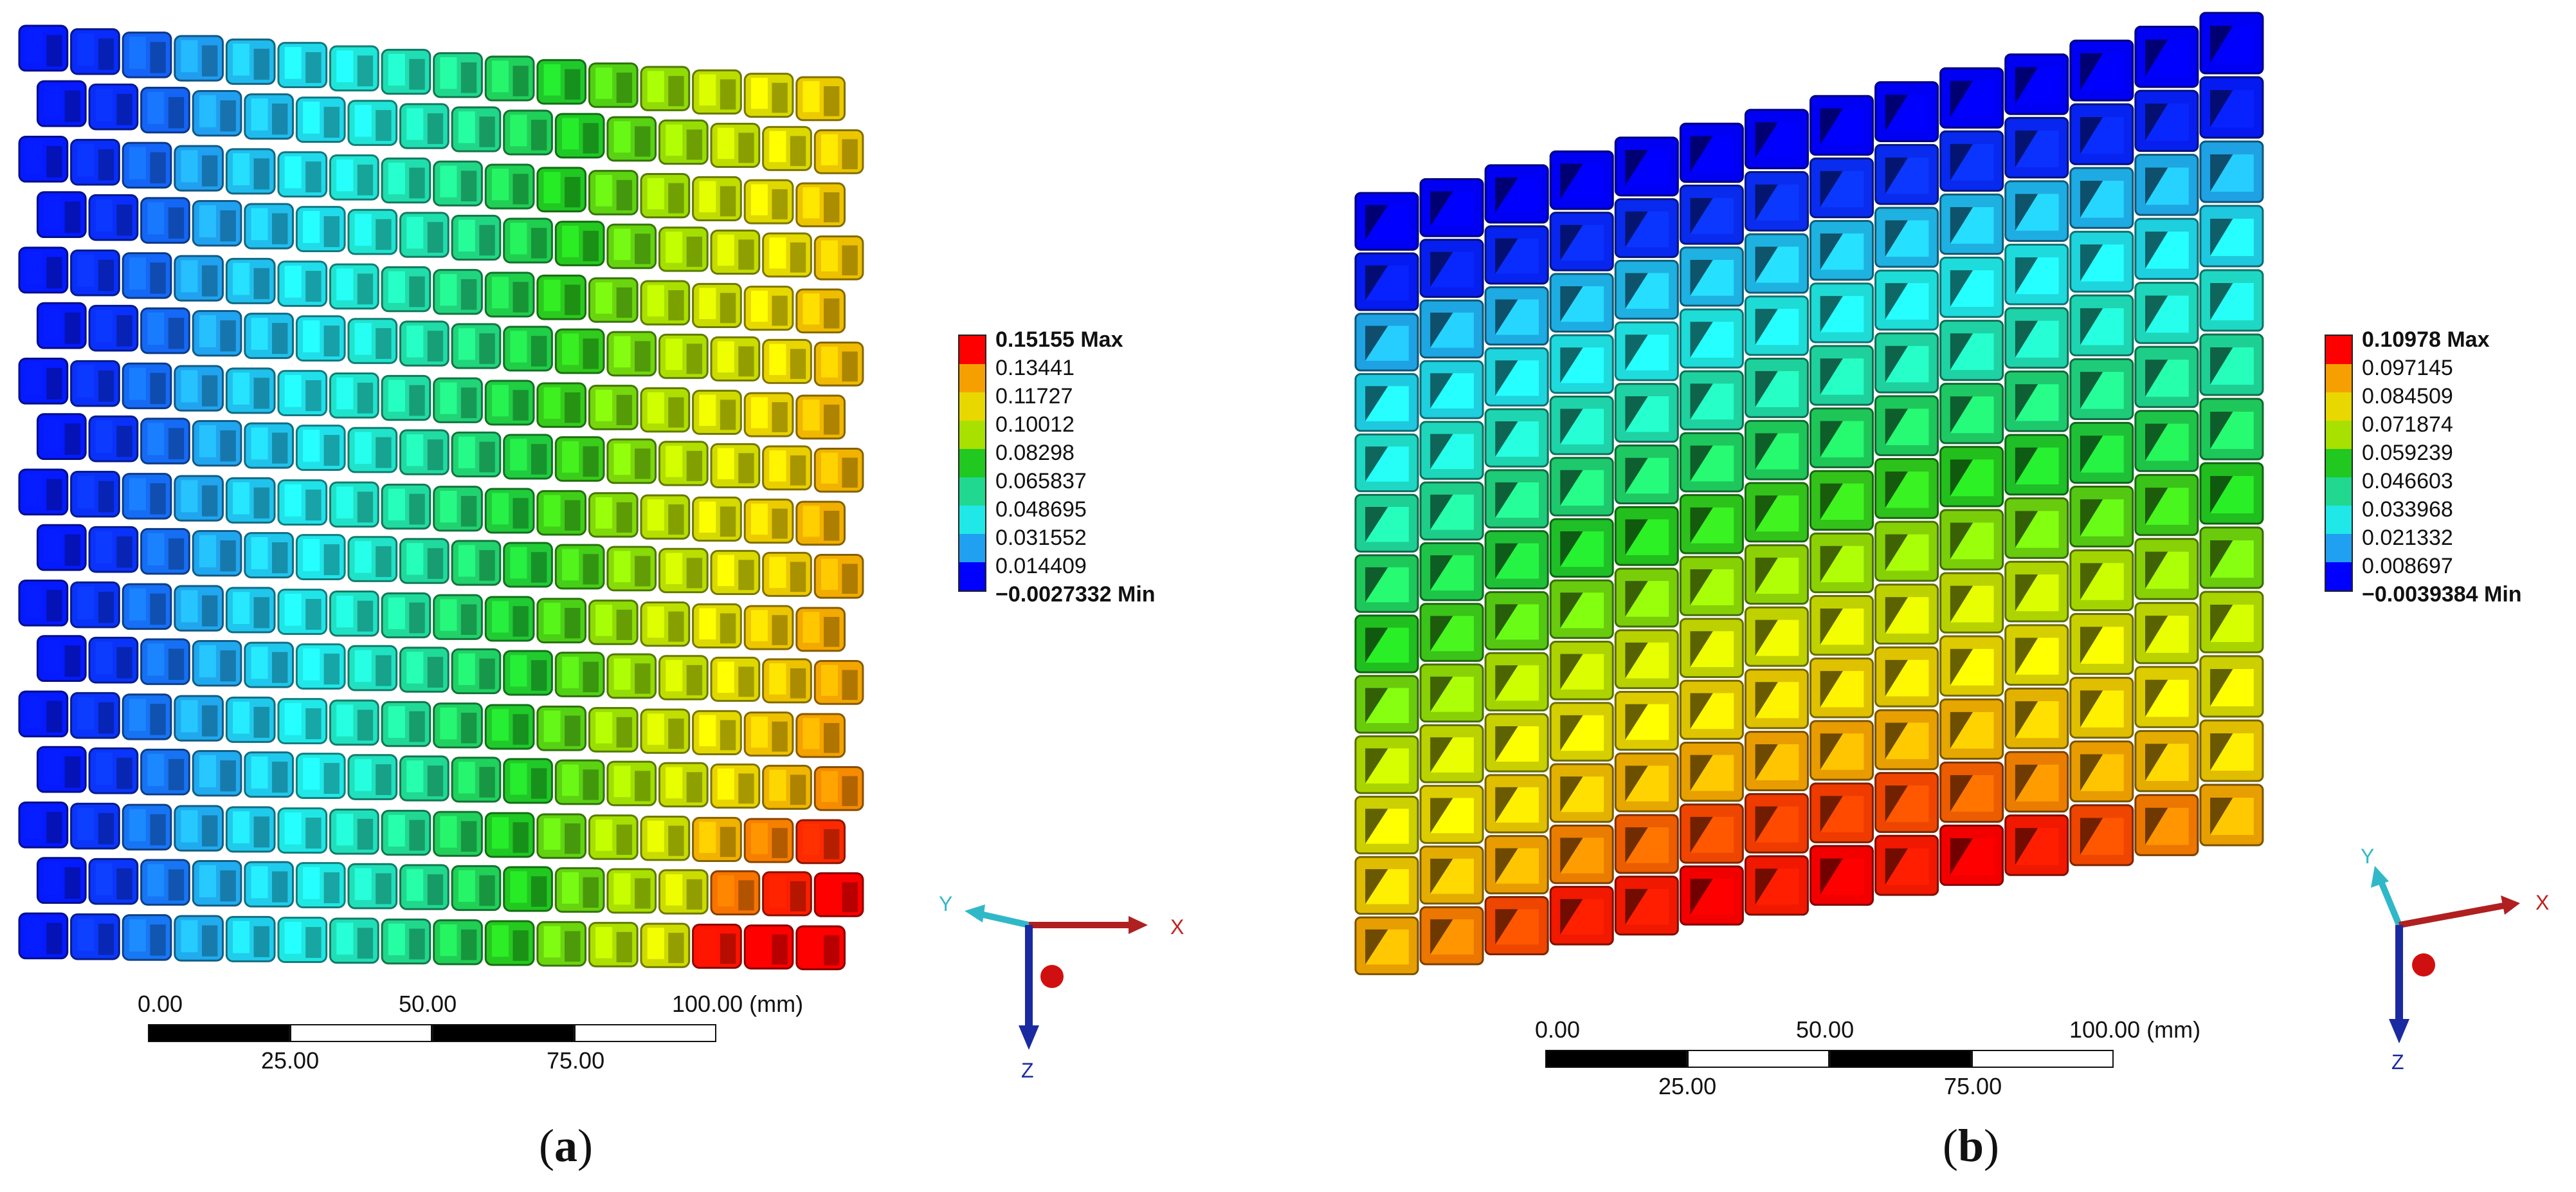  I want to click on scale-bar-a: 0.00 50.00 100.00 (mm) 25.00 75.00, so click(470, 1043).